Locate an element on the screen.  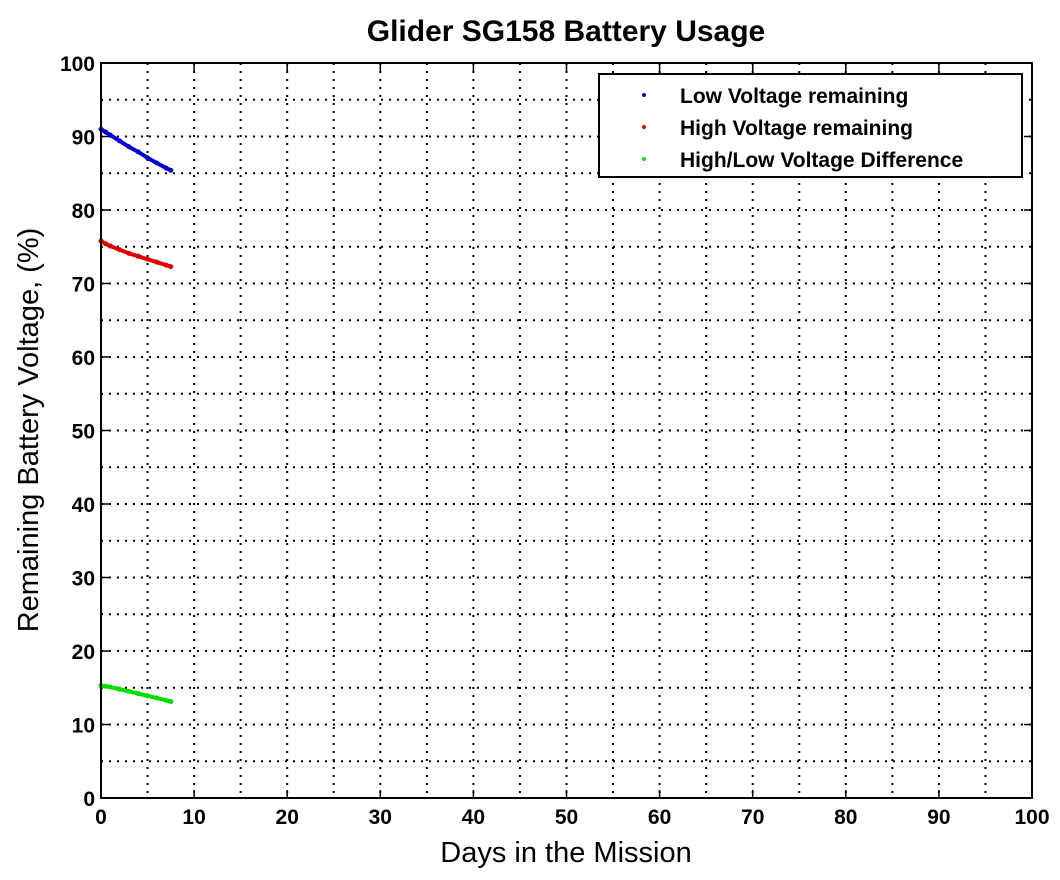
y-tick-label: 100 is located at coordinates (77, 64).